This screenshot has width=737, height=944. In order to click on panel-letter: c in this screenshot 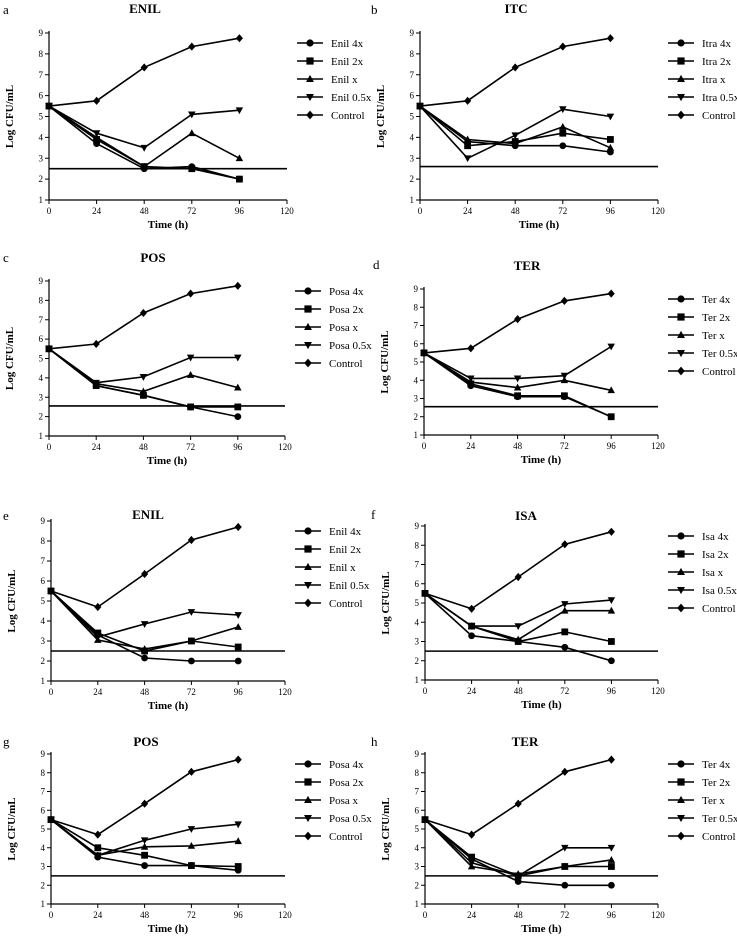, I will do `click(6, 257)`.